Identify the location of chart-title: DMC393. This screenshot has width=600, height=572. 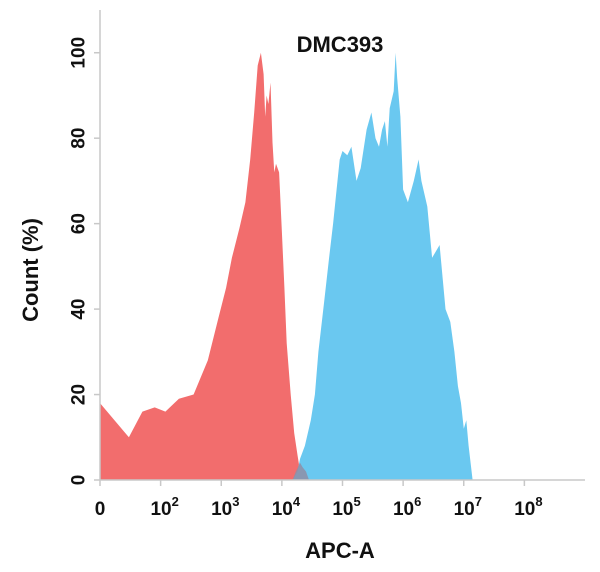
(340, 44).